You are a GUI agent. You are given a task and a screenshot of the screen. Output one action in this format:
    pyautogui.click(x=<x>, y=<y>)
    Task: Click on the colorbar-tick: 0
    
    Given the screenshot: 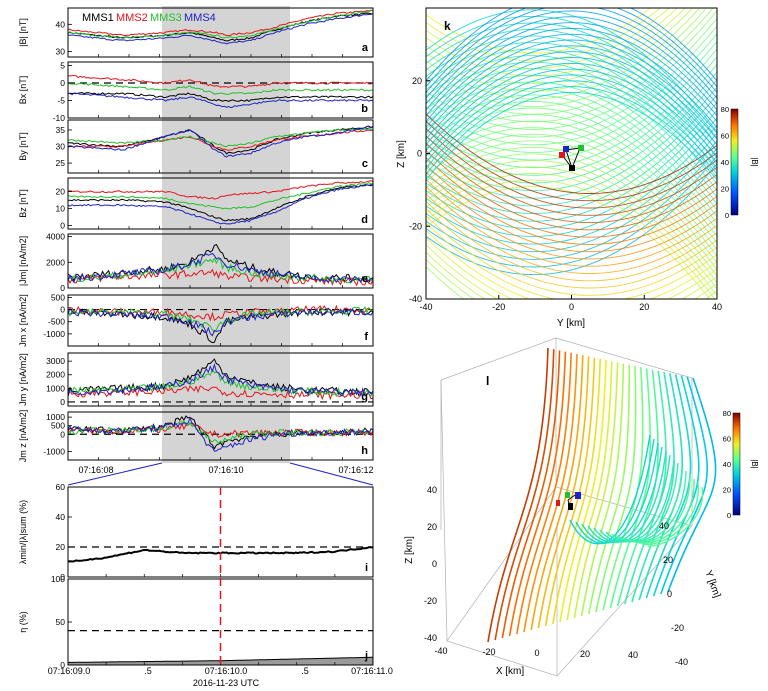 What is the action you would take?
    pyautogui.click(x=727, y=215)
    